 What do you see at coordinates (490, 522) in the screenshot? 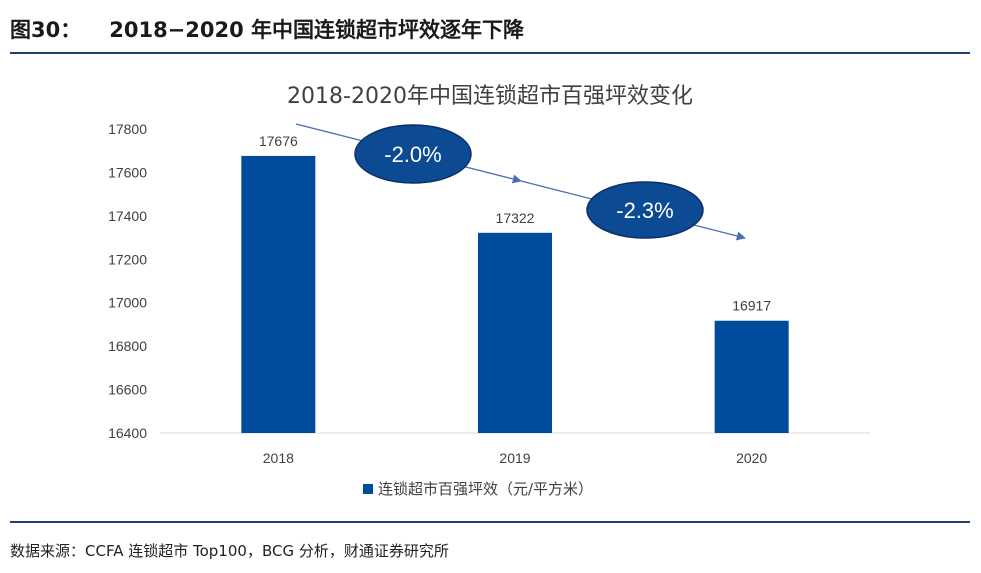
I see `footer-rule` at bounding box center [490, 522].